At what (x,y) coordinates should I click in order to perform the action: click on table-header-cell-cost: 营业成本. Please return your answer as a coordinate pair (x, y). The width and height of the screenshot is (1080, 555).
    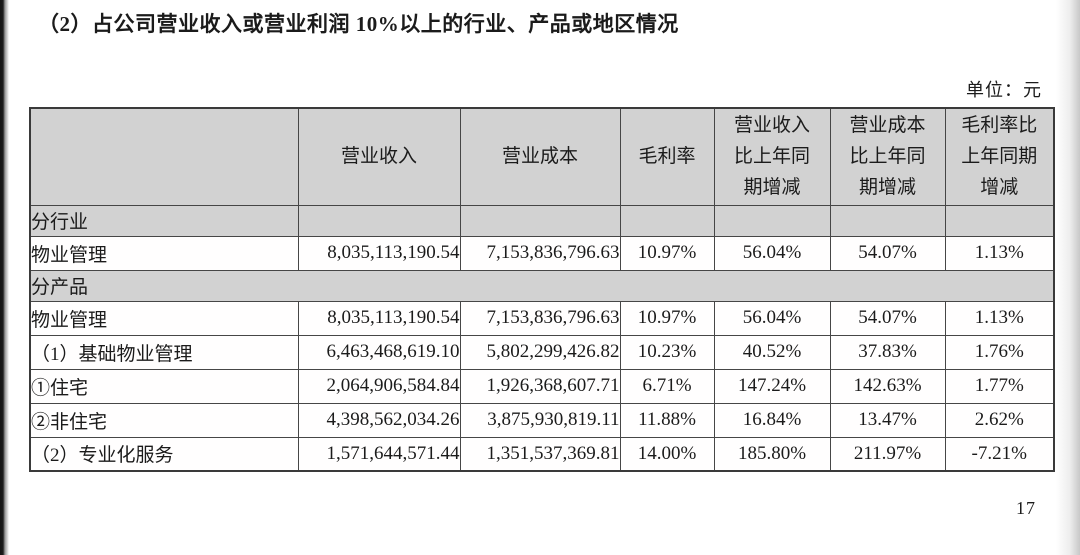
    Looking at the image, I should click on (540, 156).